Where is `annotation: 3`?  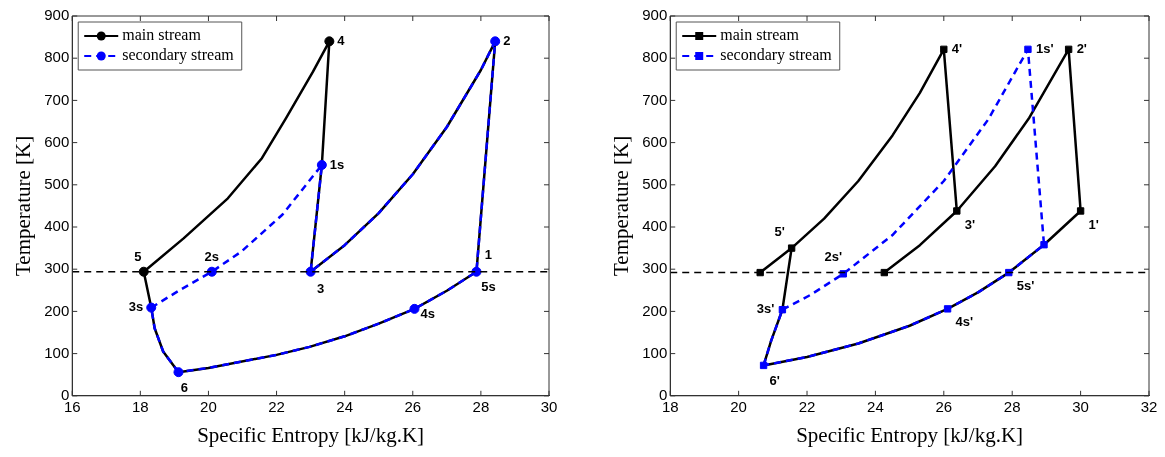 annotation: 3 is located at coordinates (321, 289).